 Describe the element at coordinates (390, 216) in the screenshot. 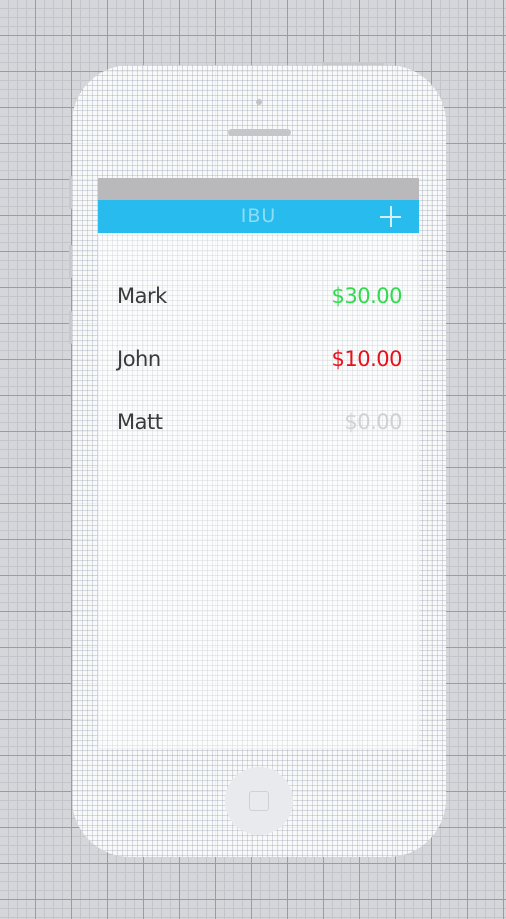

I see `plus-icon` at that location.